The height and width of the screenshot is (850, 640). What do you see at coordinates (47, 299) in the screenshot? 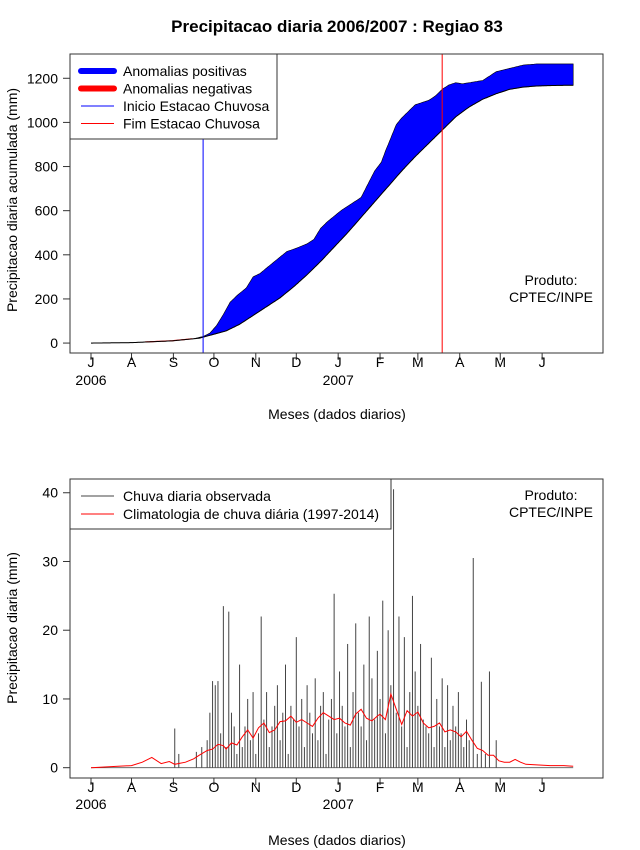
I see `y-tick-label: 200` at bounding box center [47, 299].